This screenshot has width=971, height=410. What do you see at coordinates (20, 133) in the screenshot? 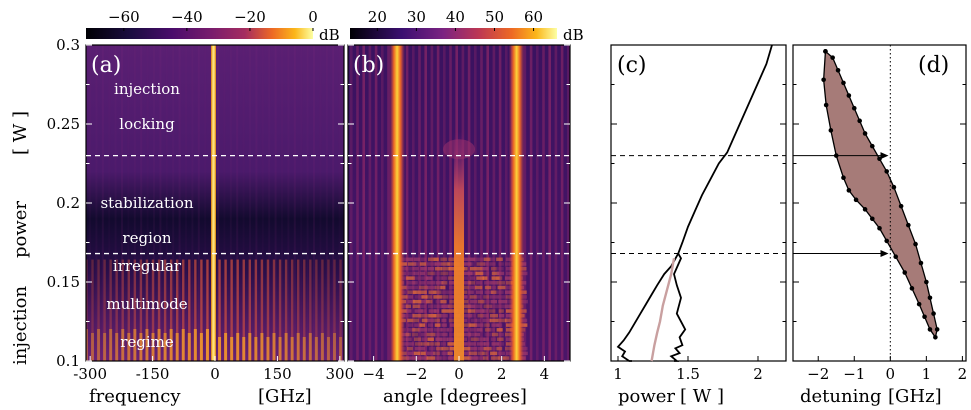
I see `y-axis-unit: [ W ]` at bounding box center [20, 133].